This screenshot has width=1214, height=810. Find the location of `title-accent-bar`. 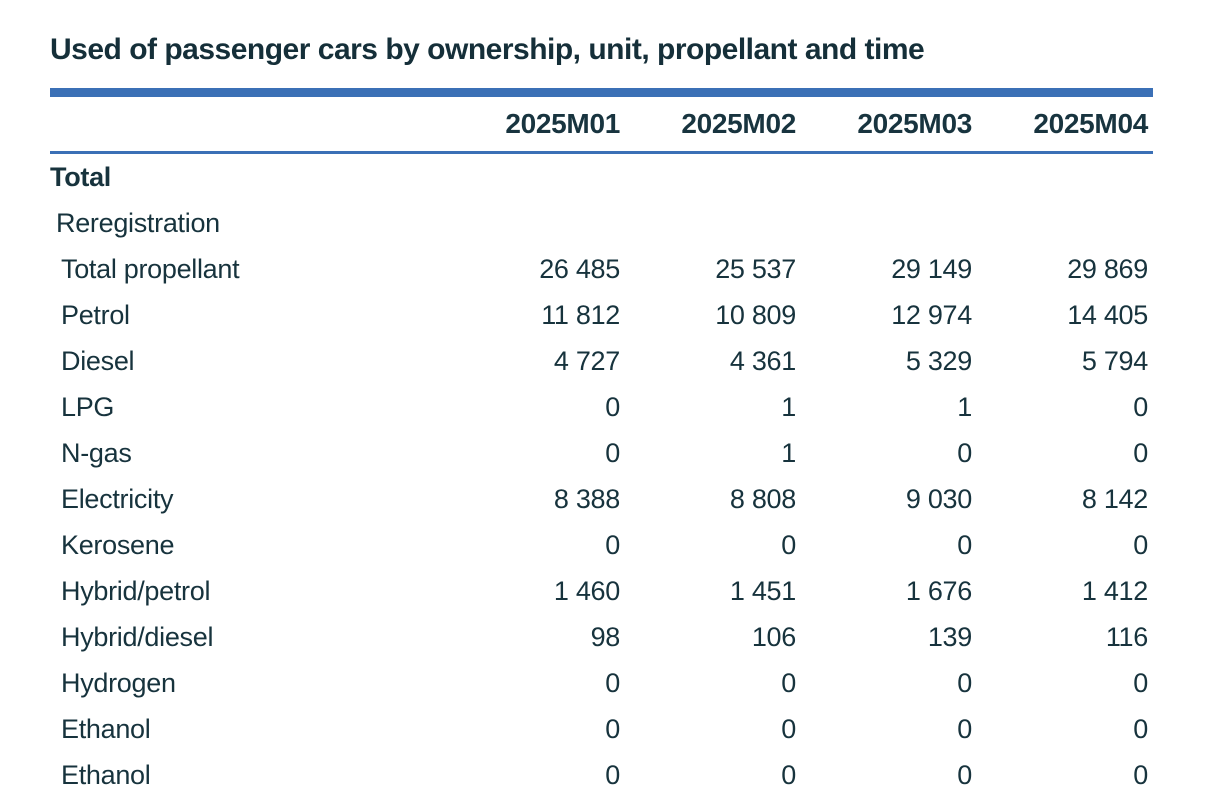

title-accent-bar is located at coordinates (601, 92).